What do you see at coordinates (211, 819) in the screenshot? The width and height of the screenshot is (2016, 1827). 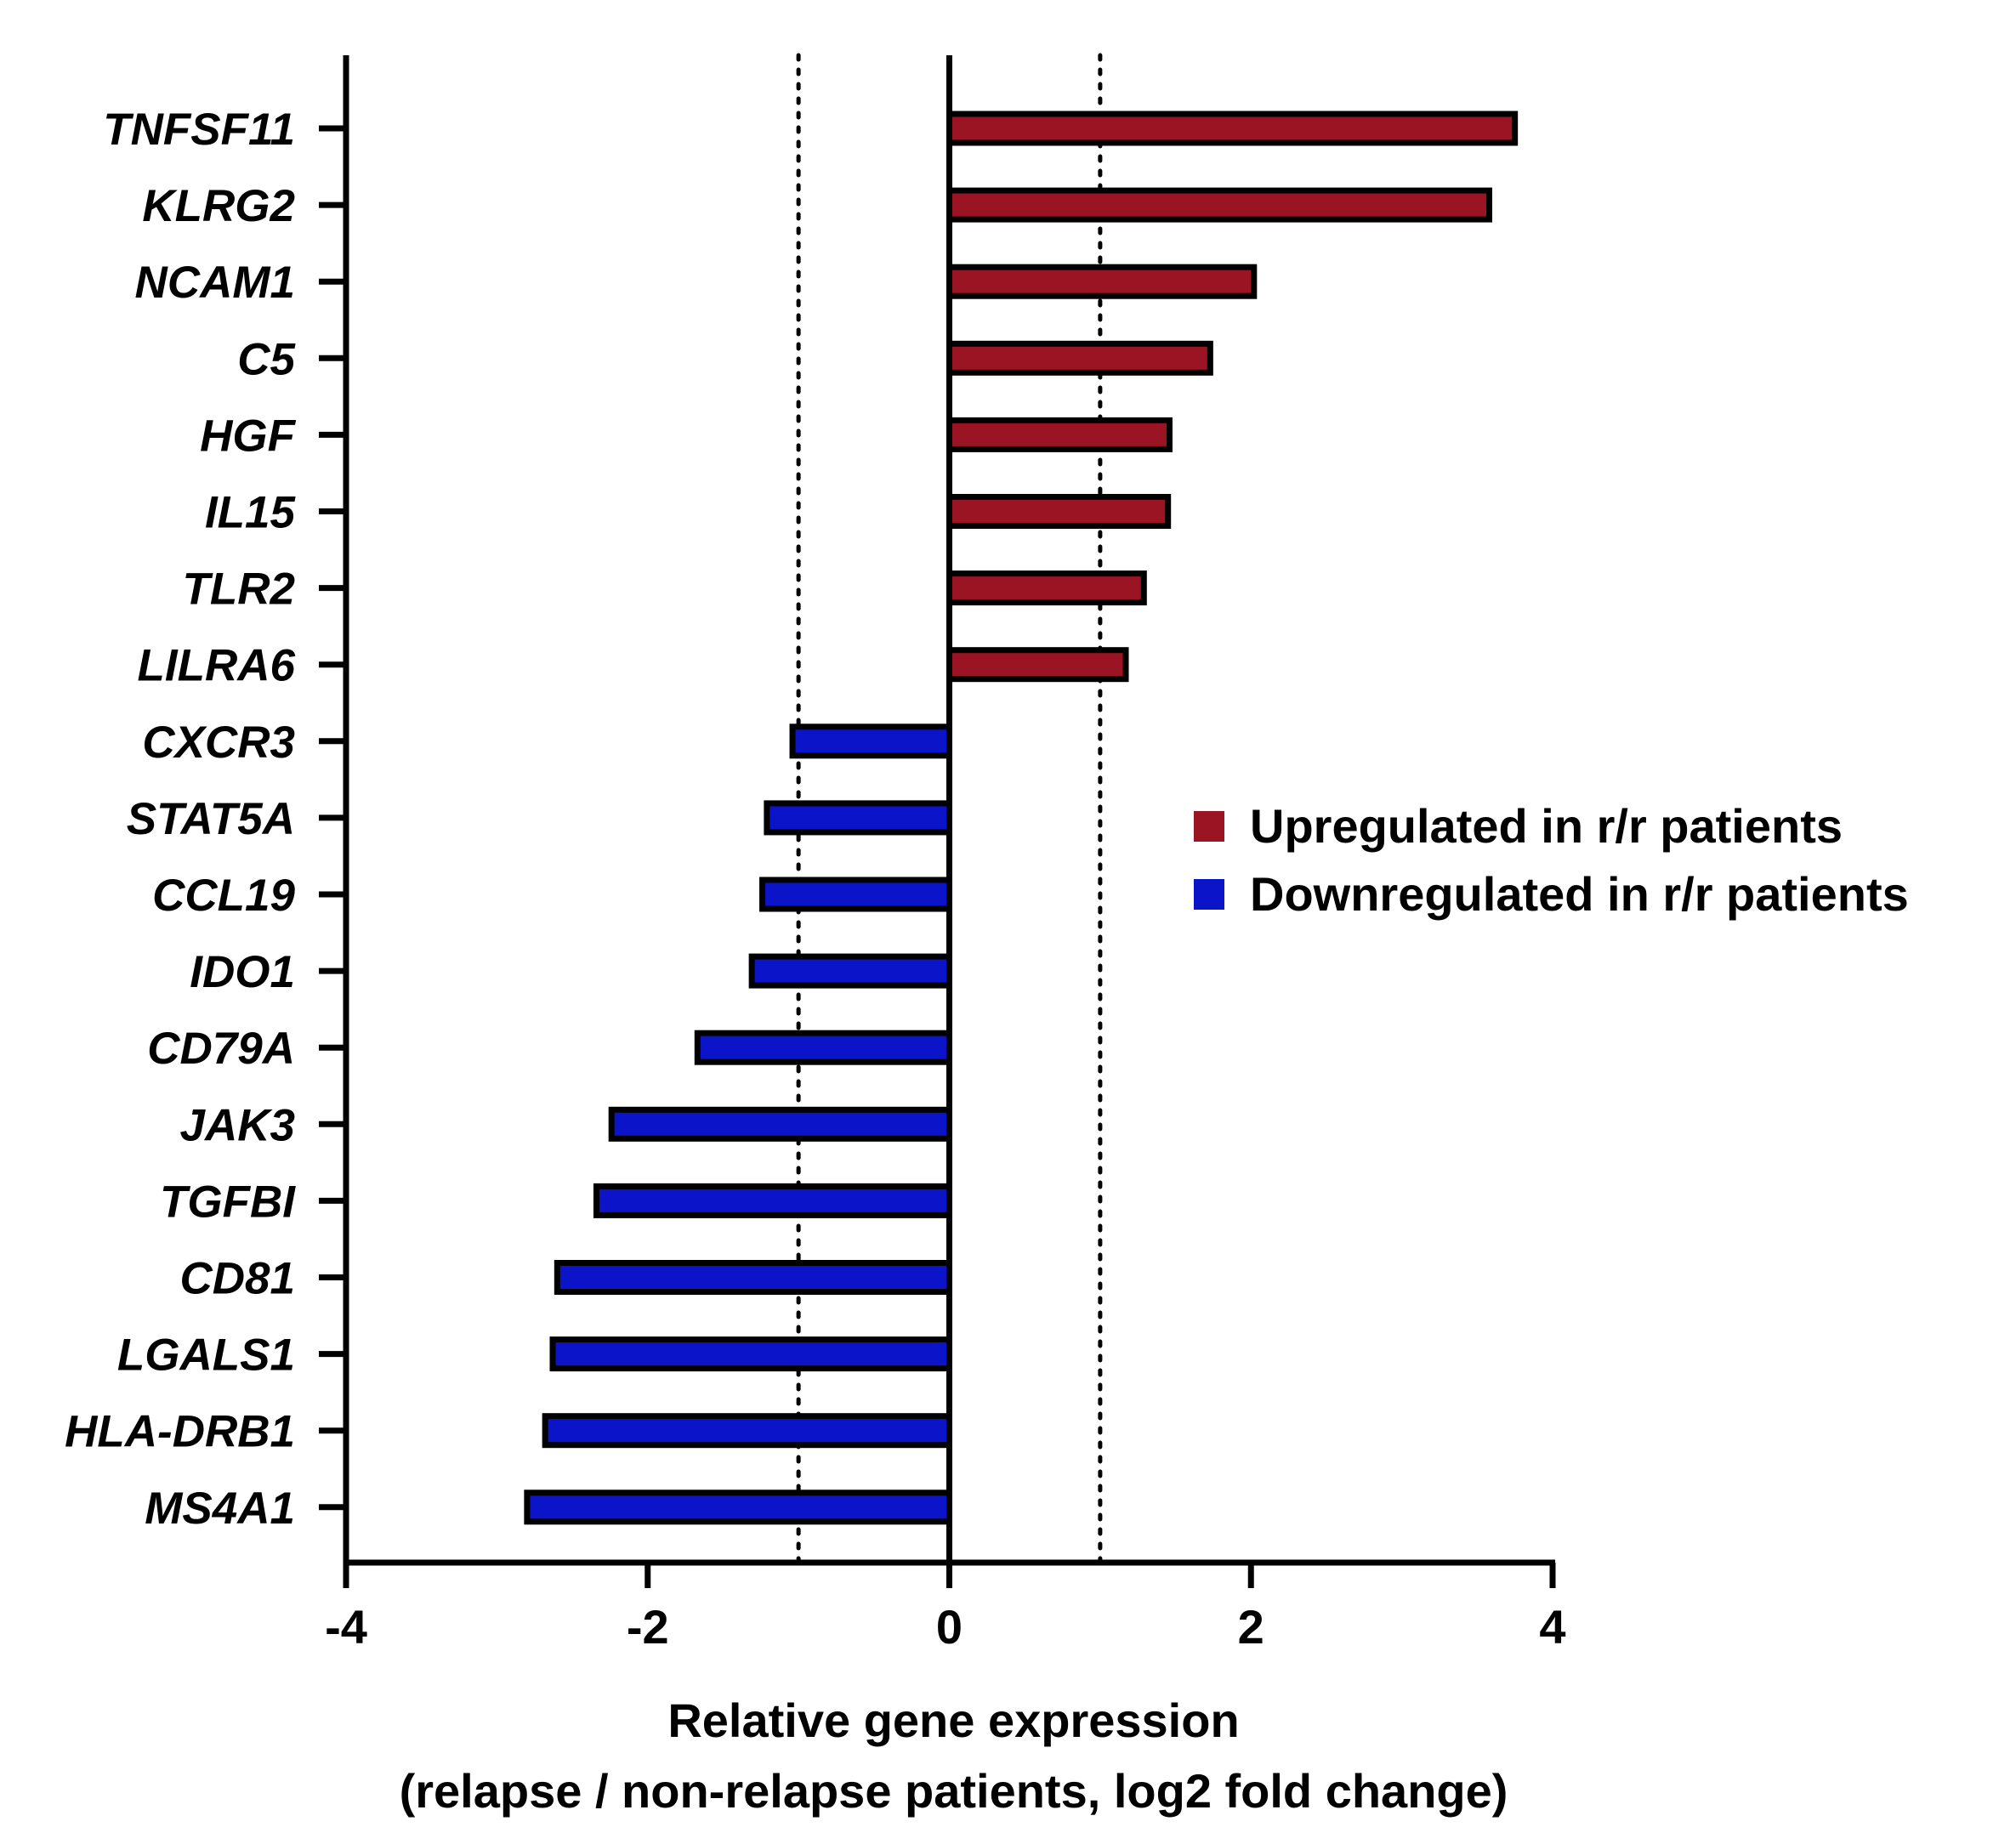 I see `gene-label-stat5a: STAT5A` at bounding box center [211, 819].